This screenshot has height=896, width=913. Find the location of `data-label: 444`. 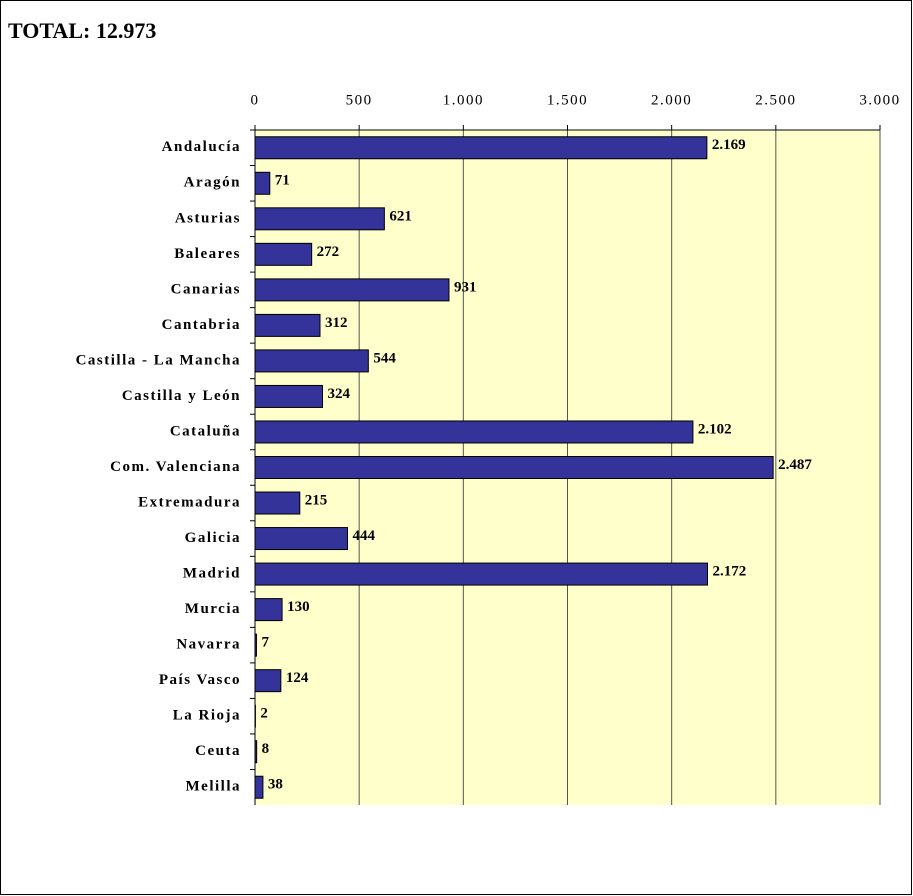

data-label: 444 is located at coordinates (364, 536).